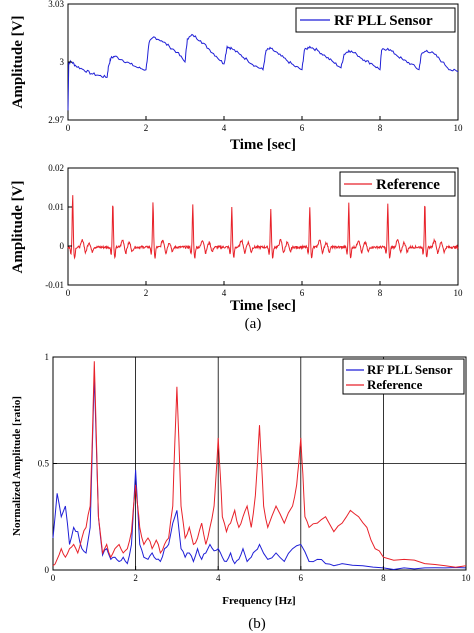 The width and height of the screenshot is (474, 633). I want to click on y-tick-label: 0.01, so click(56, 207).